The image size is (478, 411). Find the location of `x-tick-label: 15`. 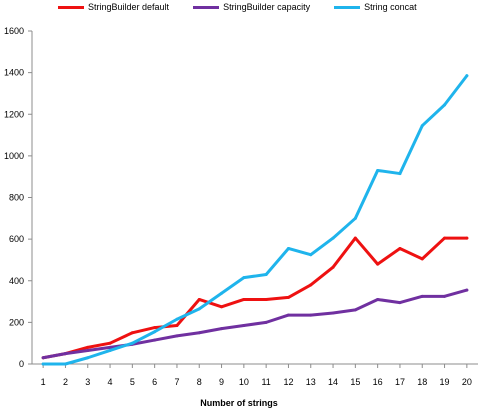

x-tick-label: 15 is located at coordinates (355, 382).